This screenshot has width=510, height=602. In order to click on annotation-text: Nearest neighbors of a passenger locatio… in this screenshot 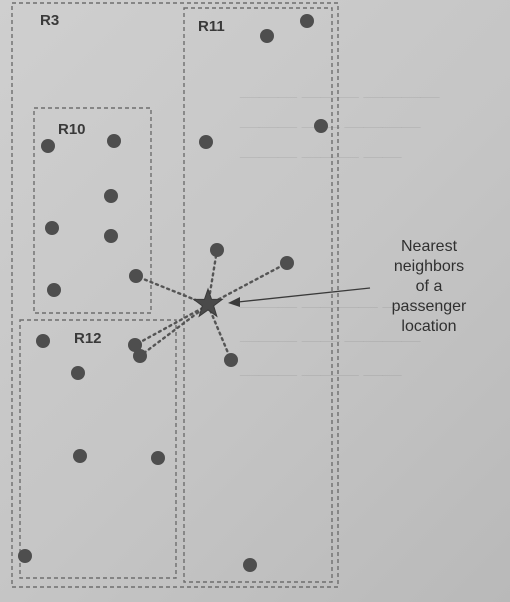, I will do `click(429, 287)`.